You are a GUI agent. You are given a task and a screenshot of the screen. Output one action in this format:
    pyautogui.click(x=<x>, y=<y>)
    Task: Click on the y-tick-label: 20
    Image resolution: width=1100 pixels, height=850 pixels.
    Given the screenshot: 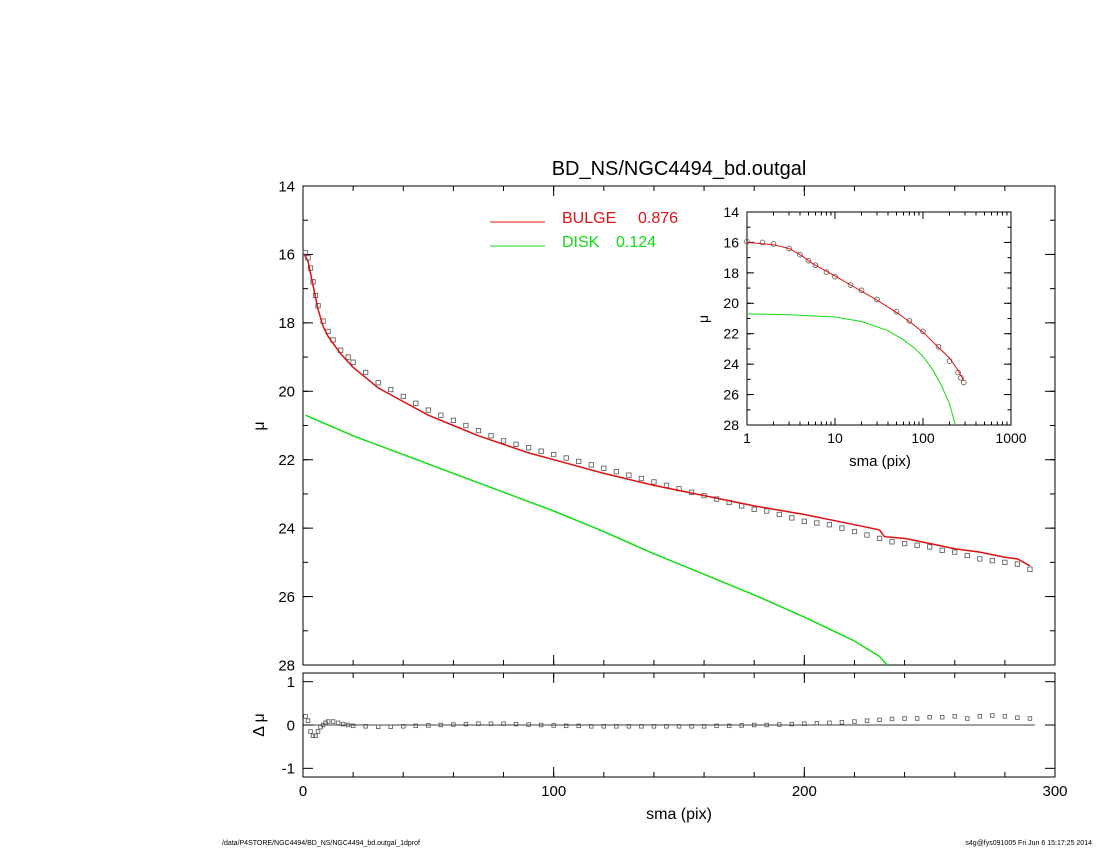 What is the action you would take?
    pyautogui.click(x=731, y=303)
    